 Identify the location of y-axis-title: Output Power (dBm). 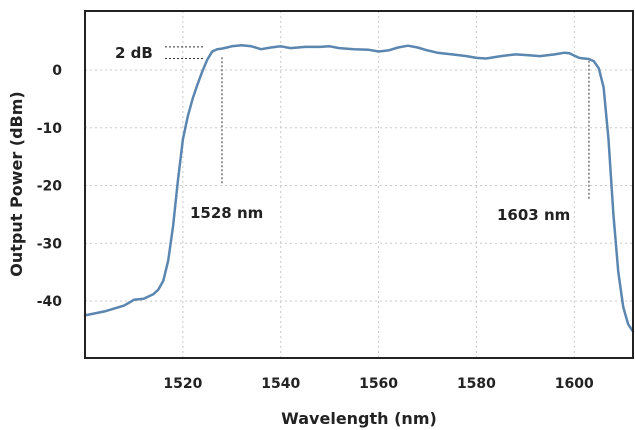
(16, 183).